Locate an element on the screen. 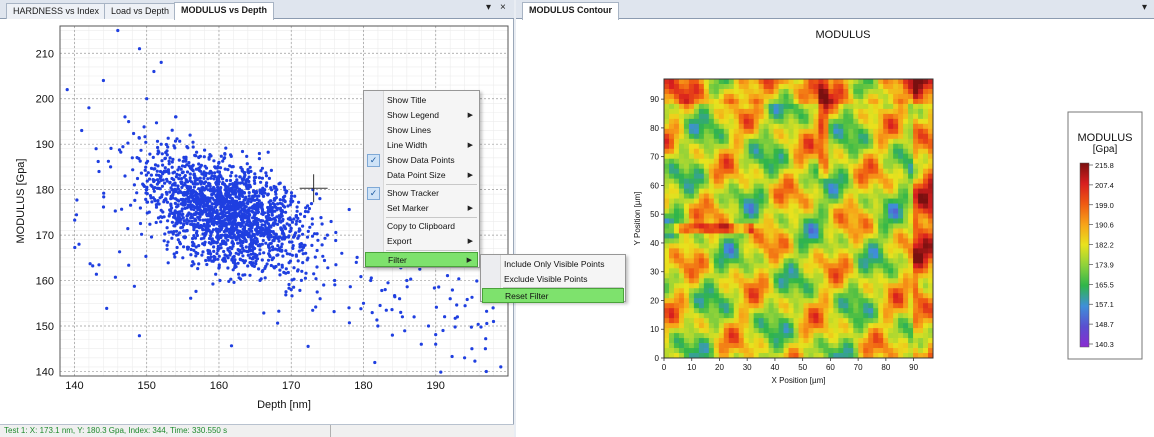 The height and width of the screenshot is (437, 1154). tab-load-vs-depth: Load vs Depth is located at coordinates (140, 11).